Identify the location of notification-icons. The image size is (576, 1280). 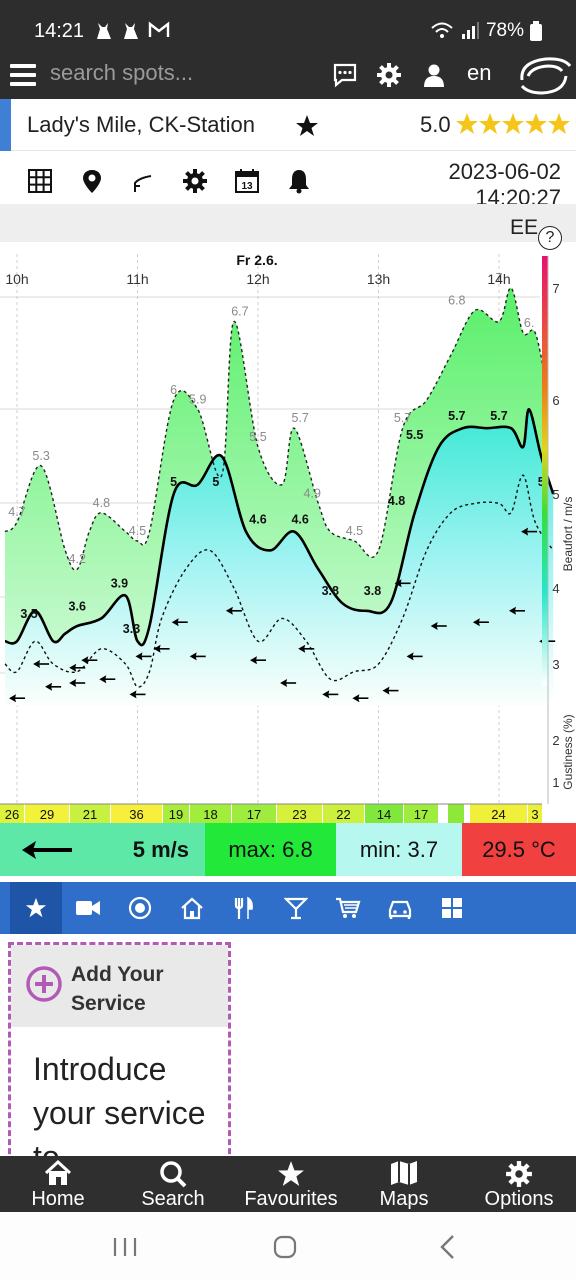
(132, 32).